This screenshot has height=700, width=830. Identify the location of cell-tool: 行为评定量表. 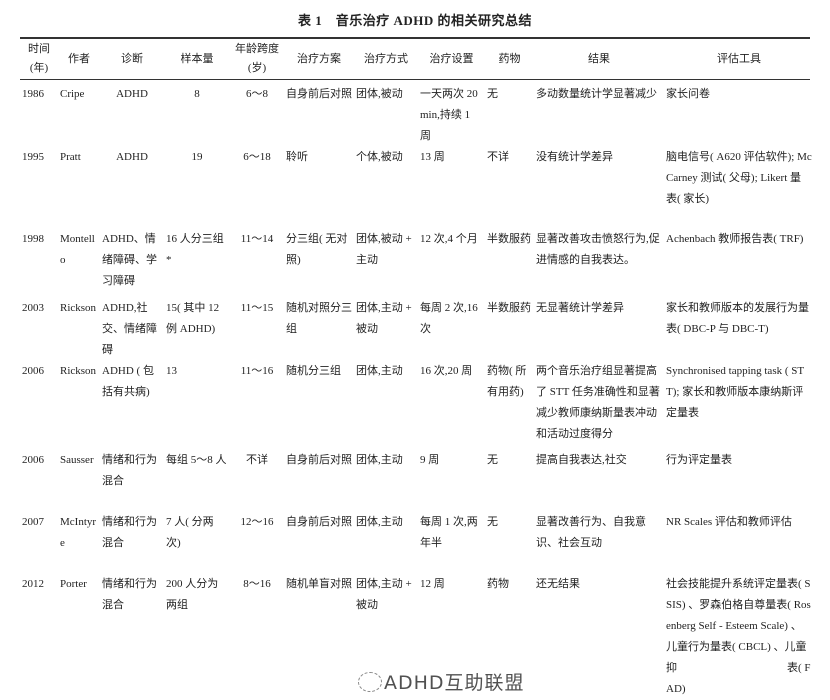
(699, 460).